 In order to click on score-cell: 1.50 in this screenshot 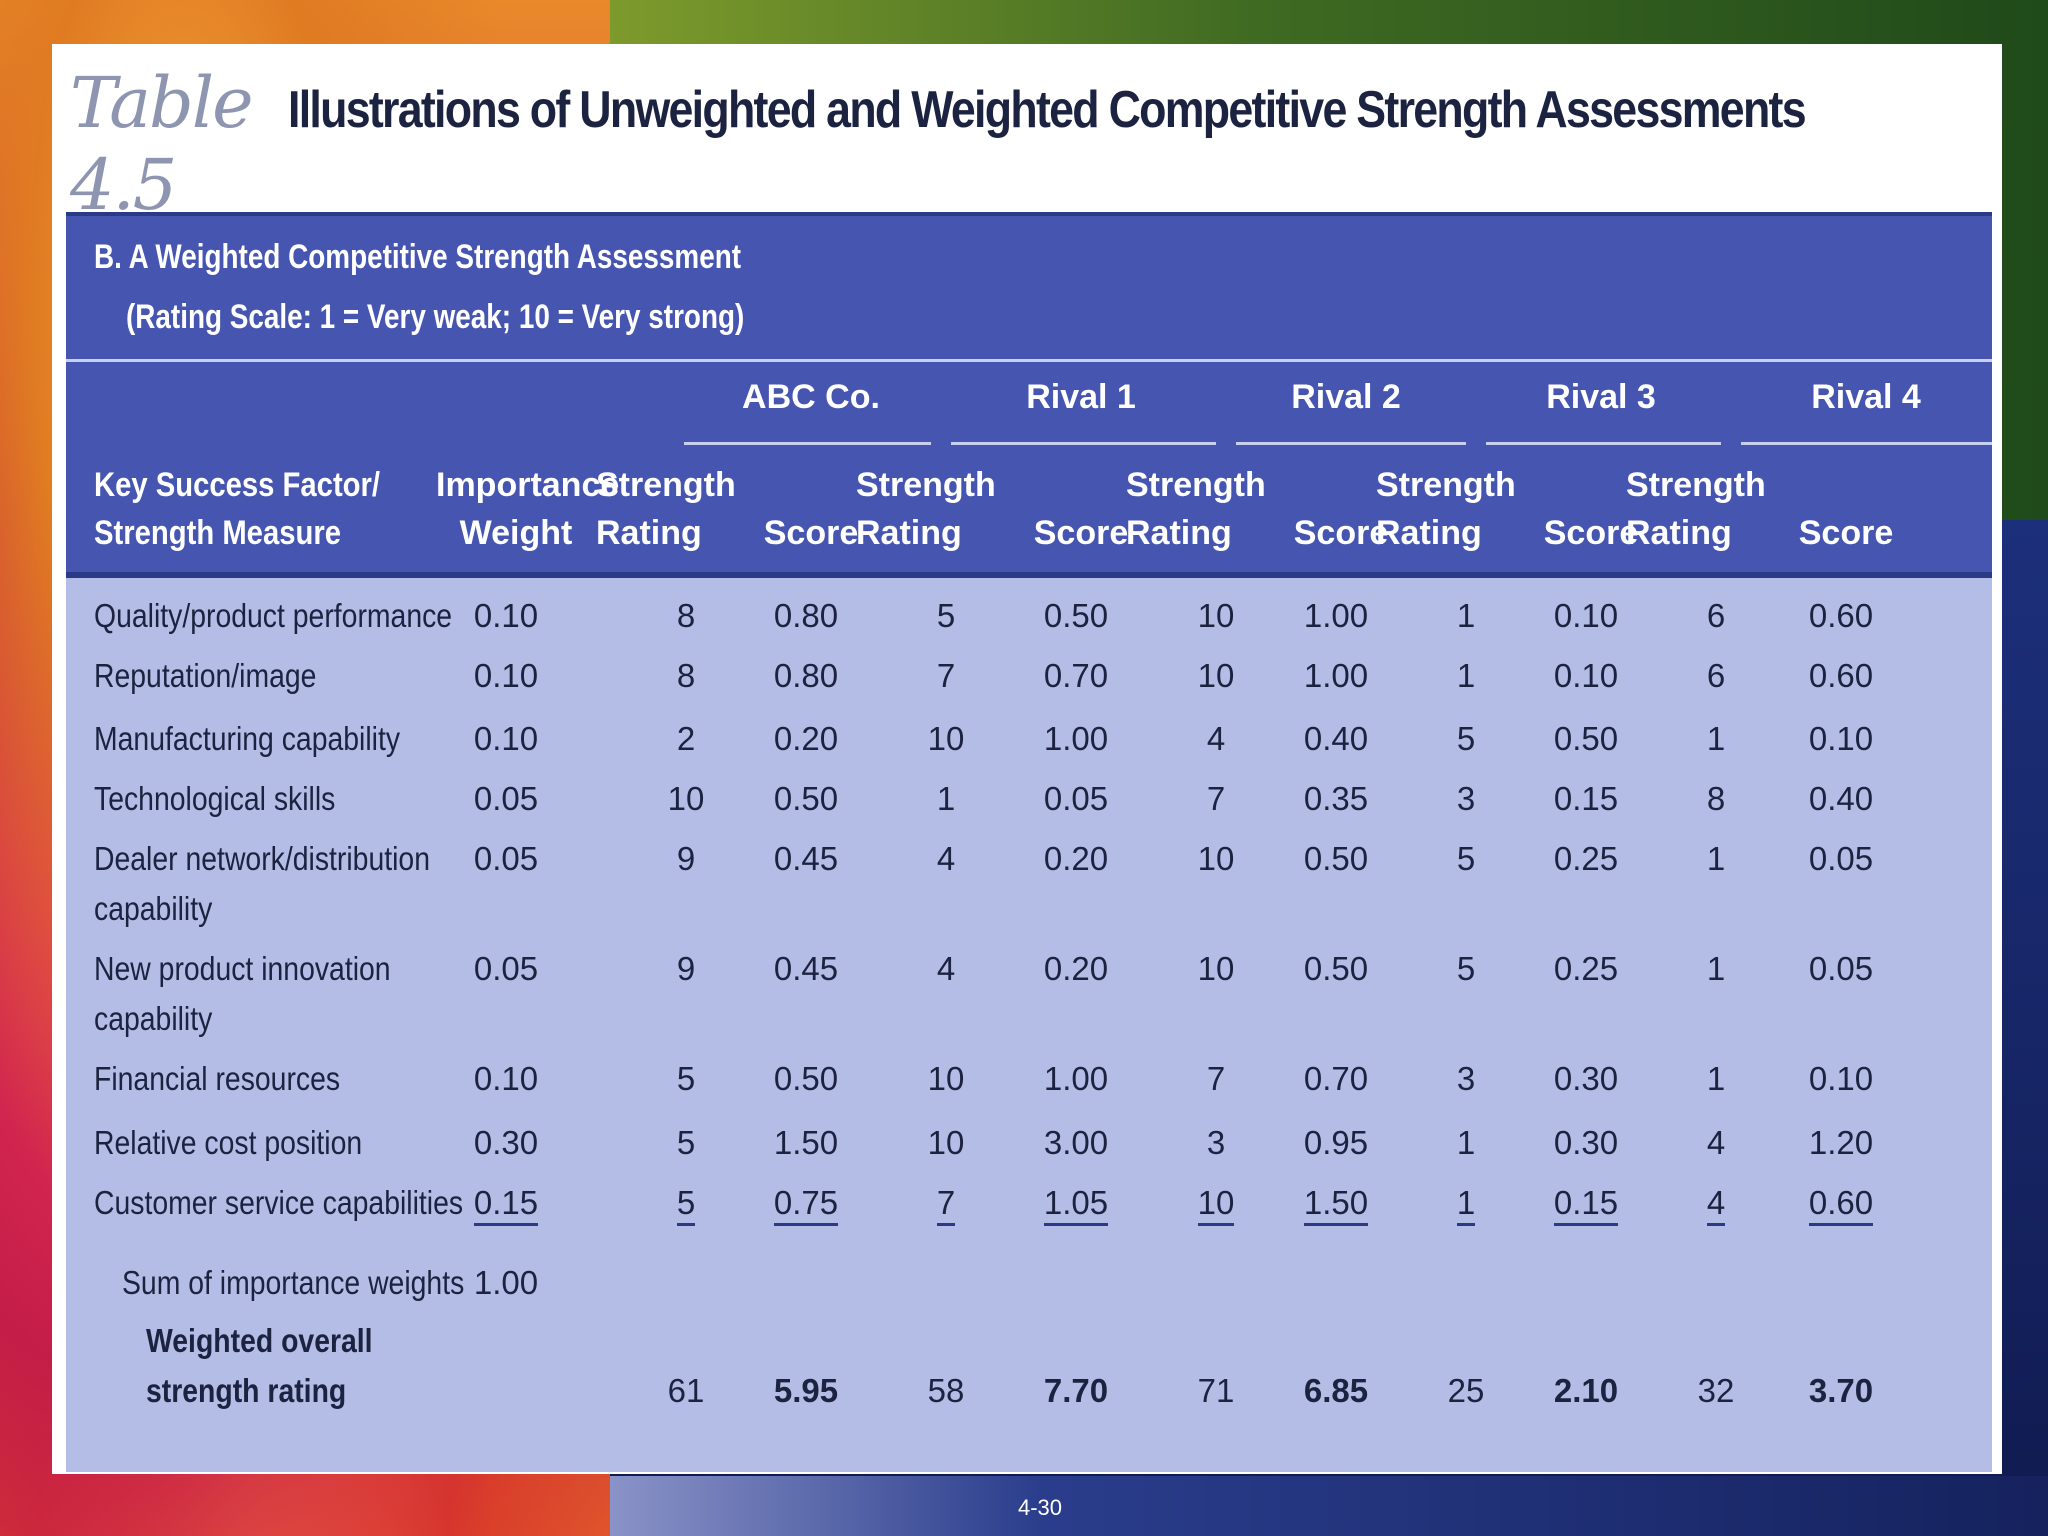, I will do `click(1336, 1203)`.